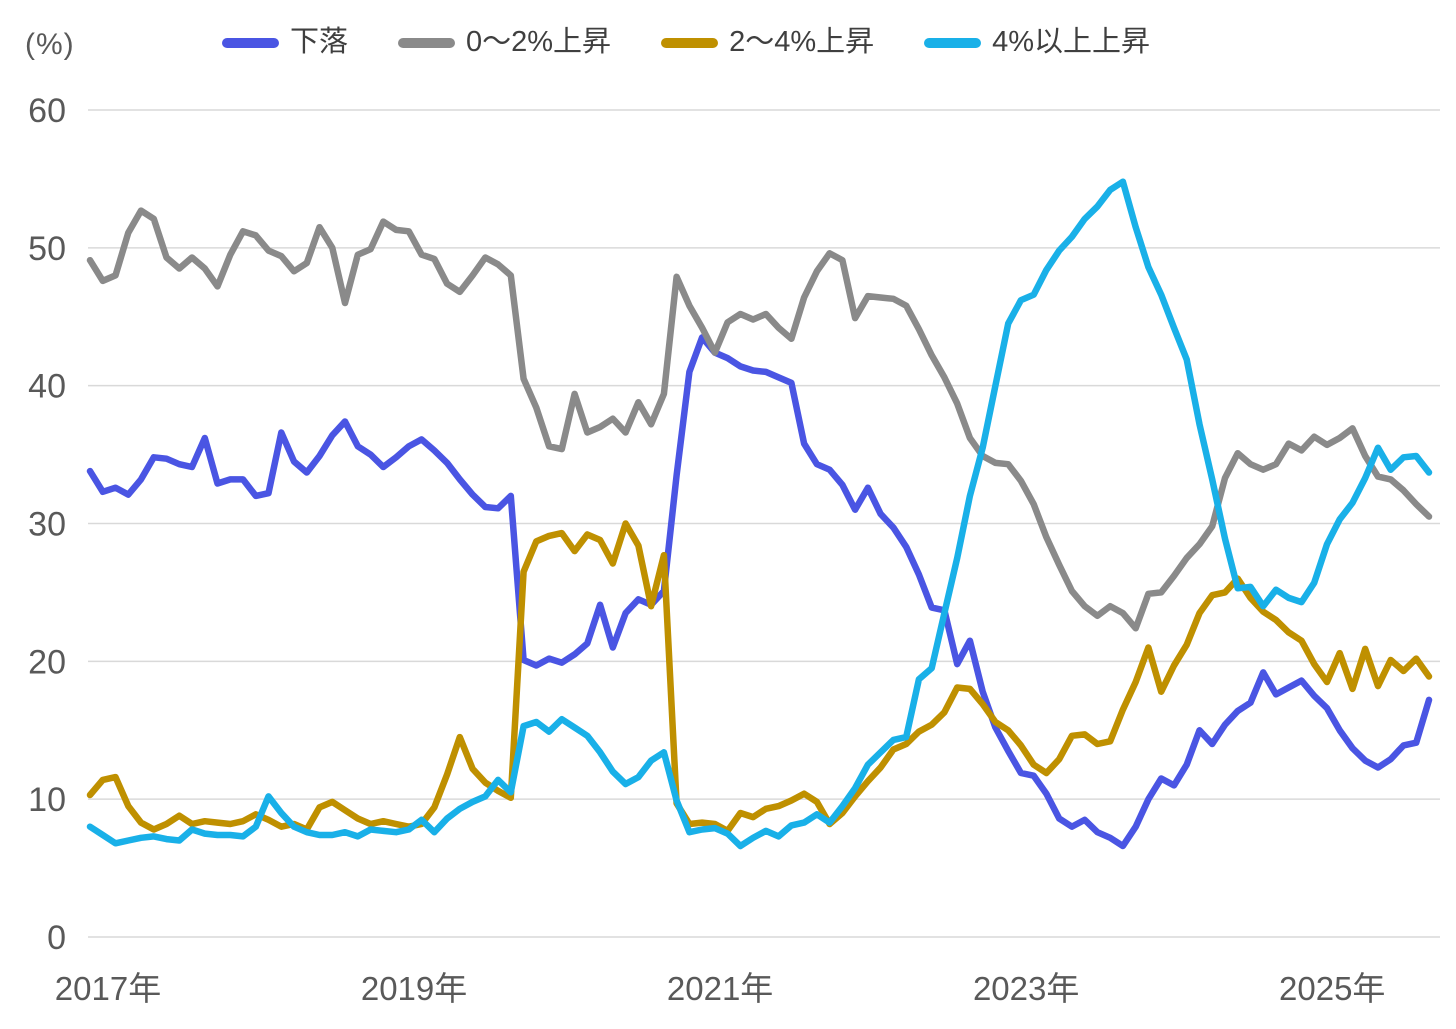 The width and height of the screenshot is (1456, 1029). What do you see at coordinates (108, 988) in the screenshot?
I see `x-tick-label-2017: 2017年` at bounding box center [108, 988].